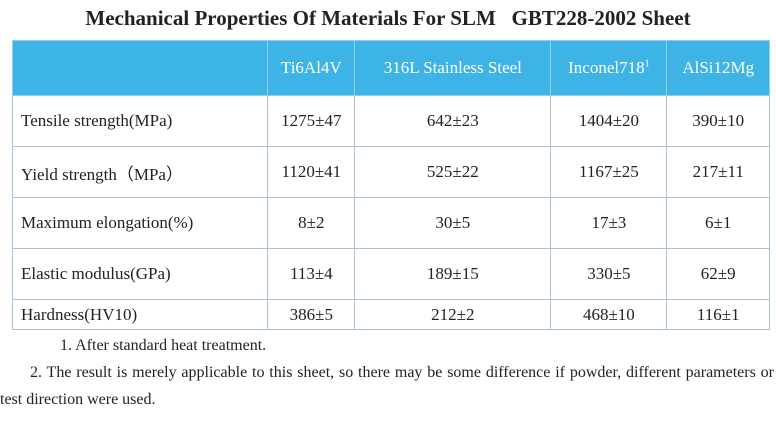  Describe the element at coordinates (453, 223) in the screenshot. I see `cell: 30±5` at that location.